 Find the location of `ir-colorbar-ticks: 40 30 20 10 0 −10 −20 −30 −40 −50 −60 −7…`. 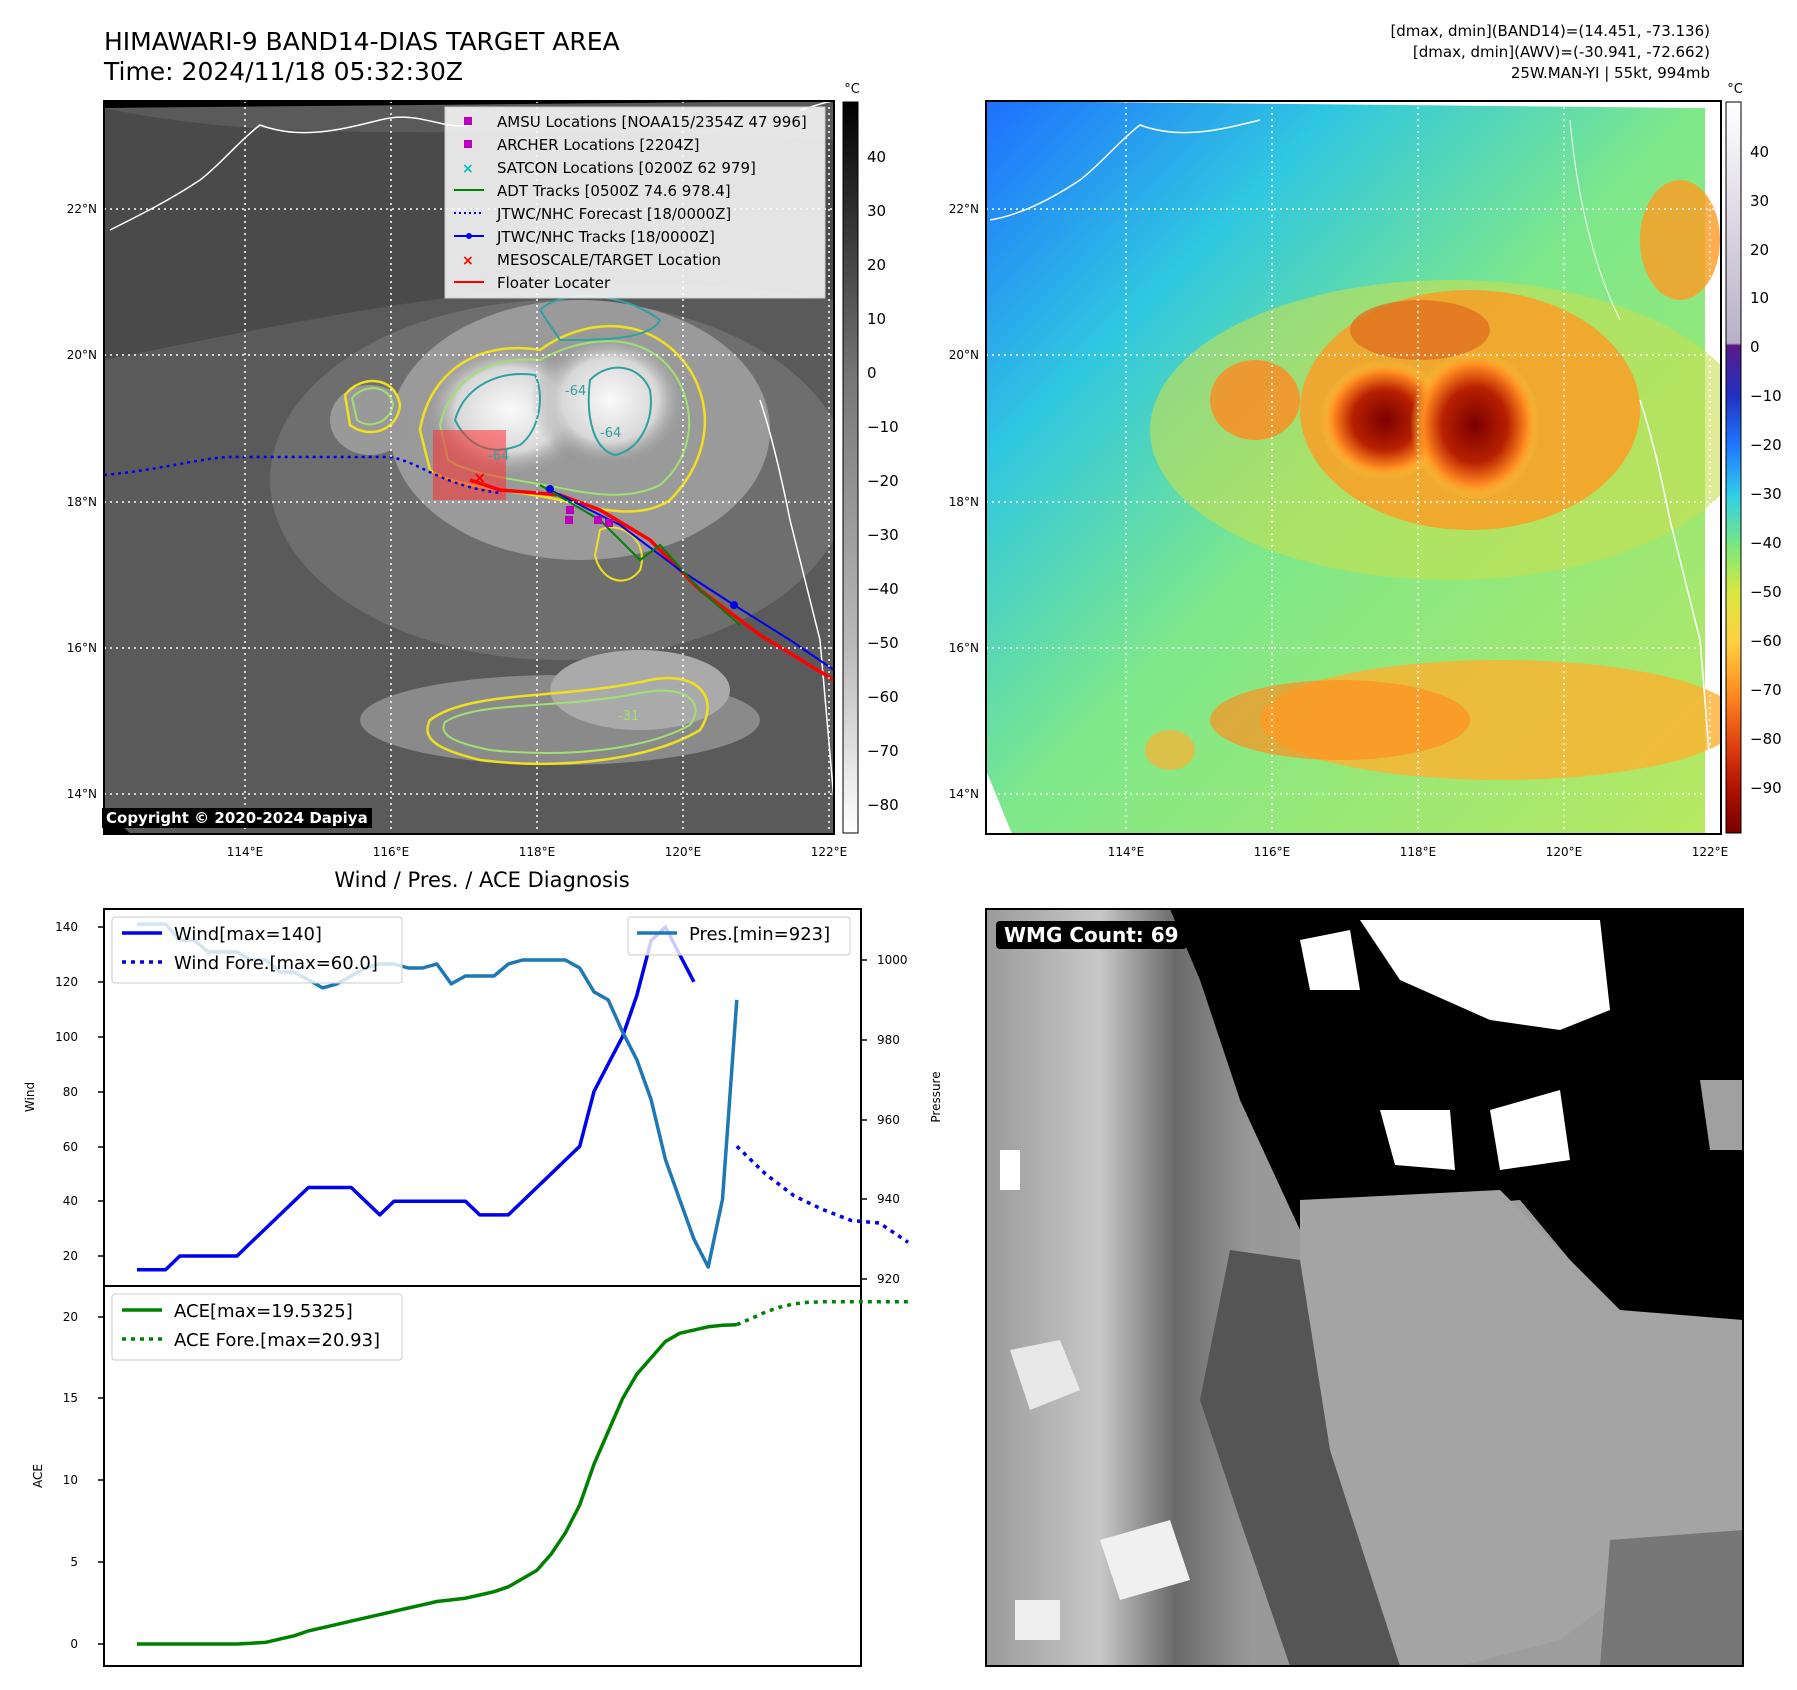

ir-colorbar-ticks: 40 30 20 10 0 −10 −20 −30 −40 −50 −60 −7… is located at coordinates (883, 481).